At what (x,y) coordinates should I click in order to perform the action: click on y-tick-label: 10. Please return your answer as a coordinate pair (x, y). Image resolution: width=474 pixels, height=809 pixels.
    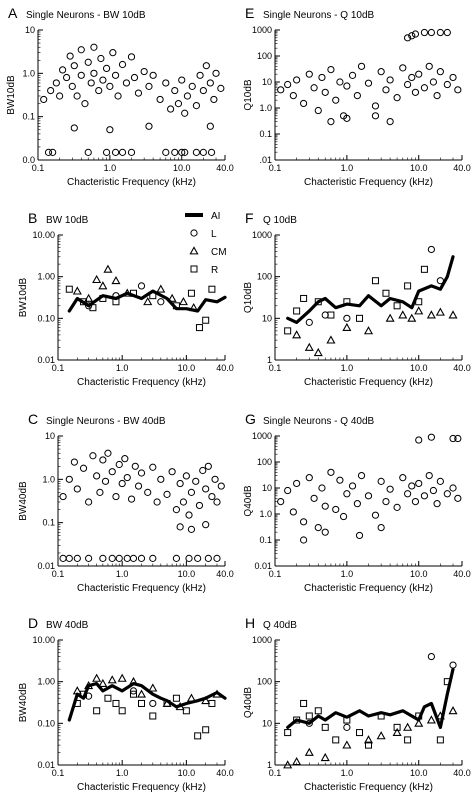
    Looking at the image, I should click on (267, 488).